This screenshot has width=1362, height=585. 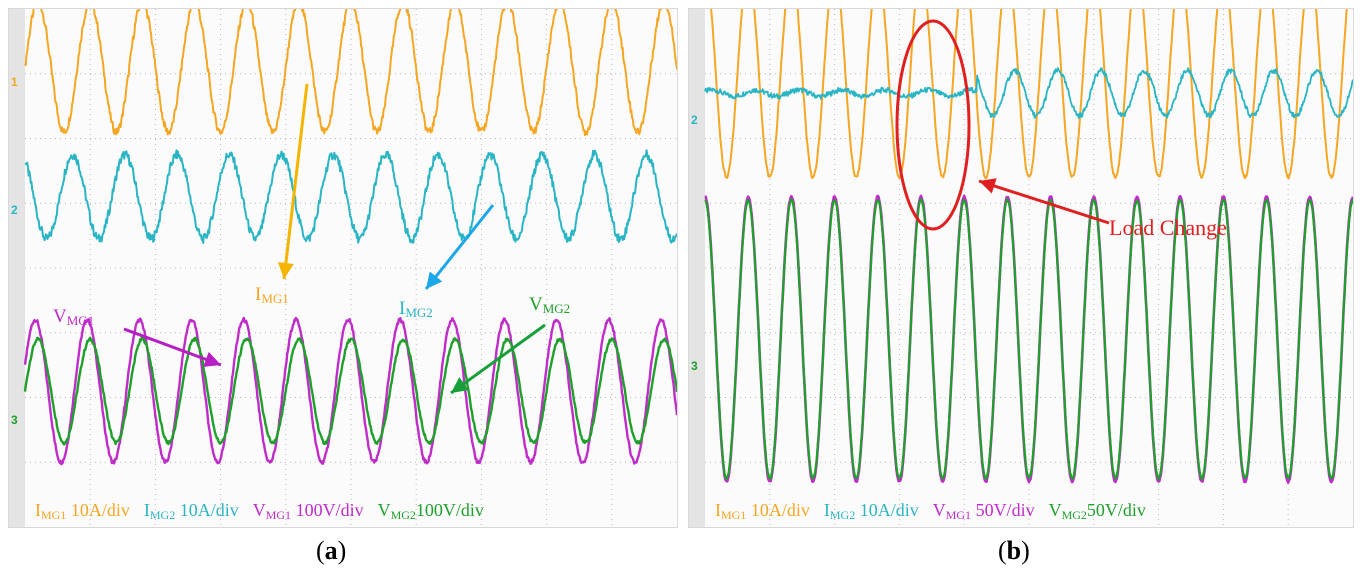 I want to click on scale-mg2: VMG250V/div, so click(x=1097, y=511).